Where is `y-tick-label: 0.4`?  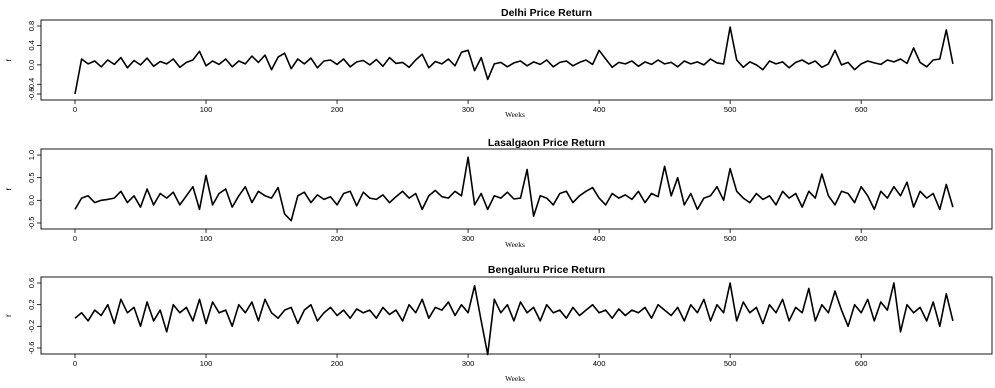 y-tick-label: 0.4 is located at coordinates (31, 45).